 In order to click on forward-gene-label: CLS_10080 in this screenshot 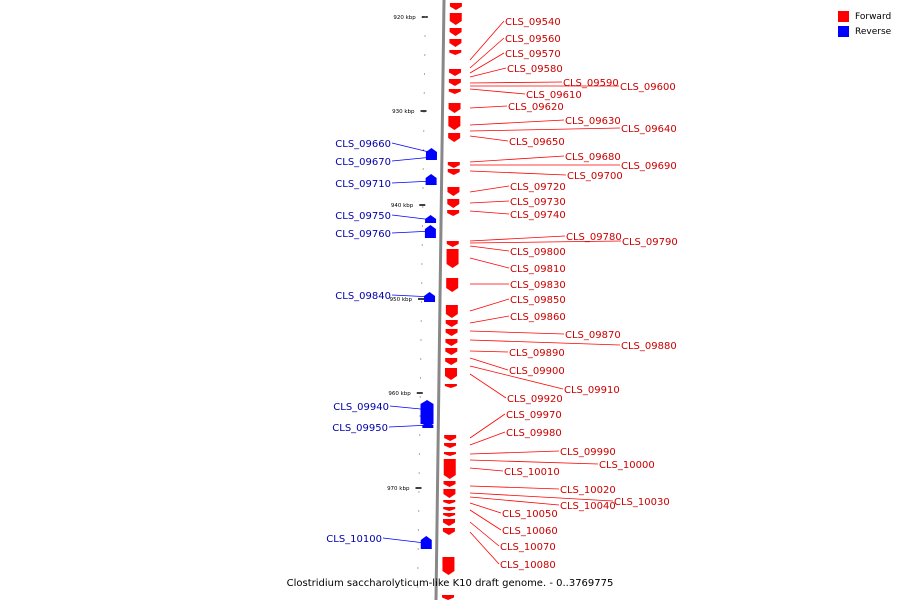, I will do `click(528, 565)`.